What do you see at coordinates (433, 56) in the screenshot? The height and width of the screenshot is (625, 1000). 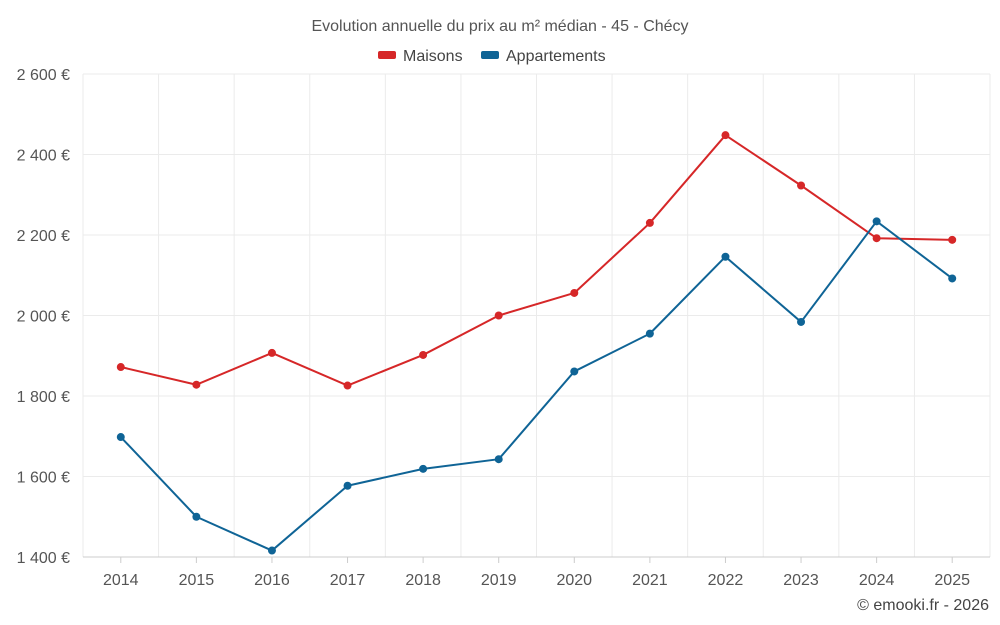 I see `legend-label-maisons: Maisons` at bounding box center [433, 56].